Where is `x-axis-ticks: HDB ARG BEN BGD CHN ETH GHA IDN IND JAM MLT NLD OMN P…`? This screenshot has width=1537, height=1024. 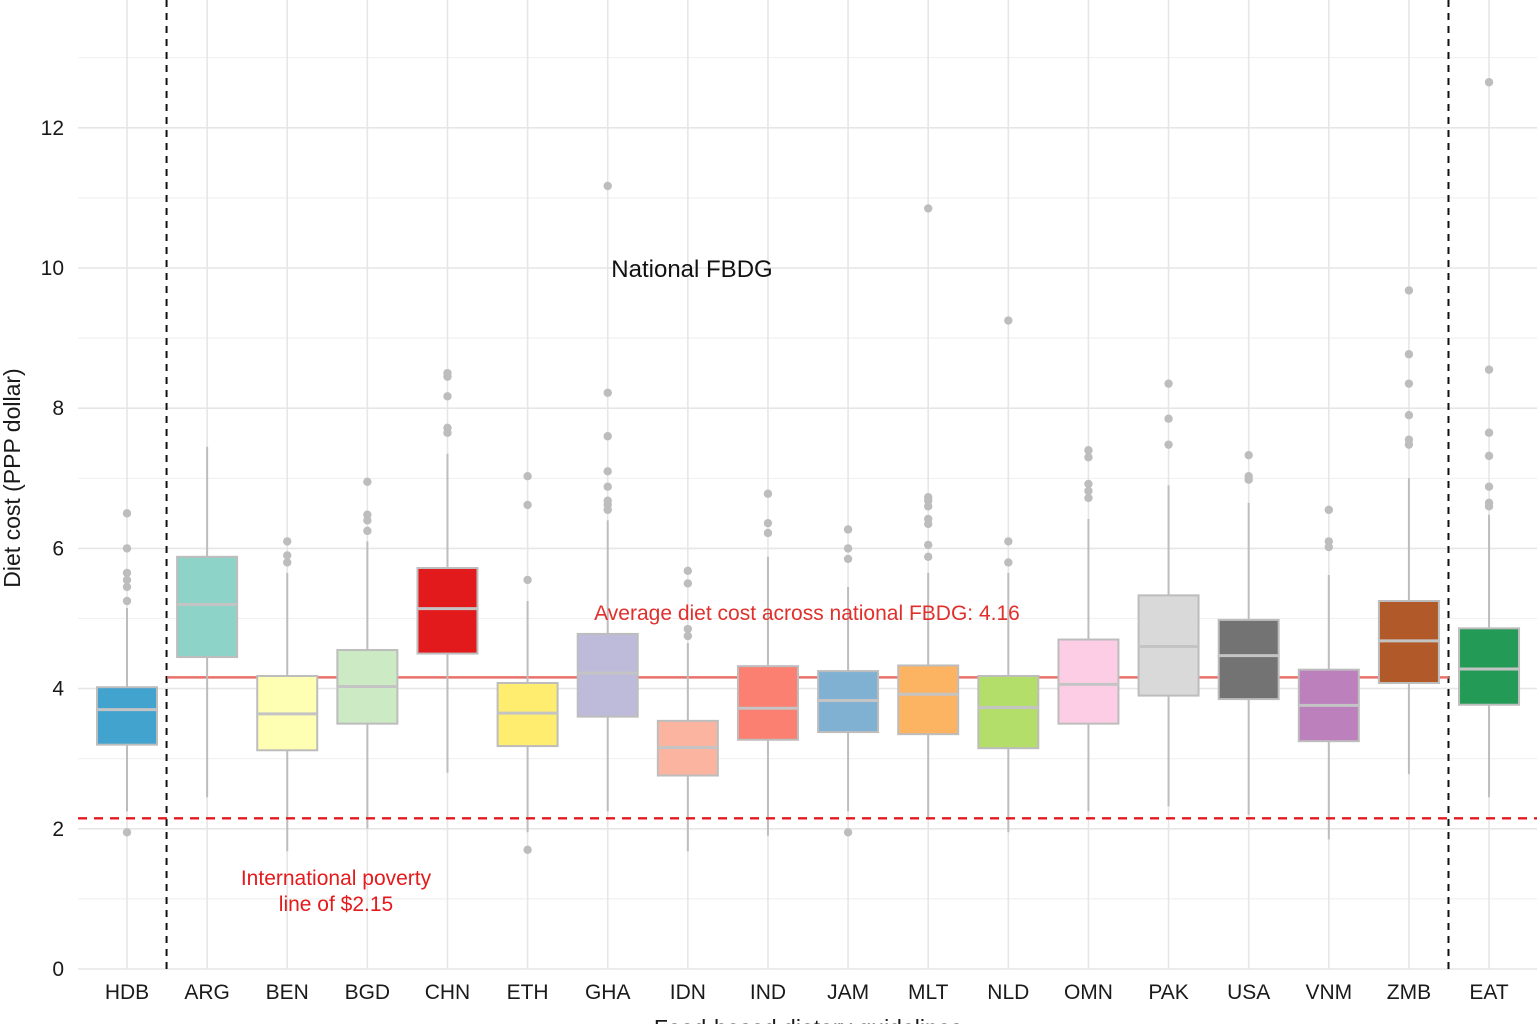
x-axis-ticks: HDB ARG BEN BGD CHN ETH GHA IDN IND JAM MLT NLD OMN P… is located at coordinates (807, 992).